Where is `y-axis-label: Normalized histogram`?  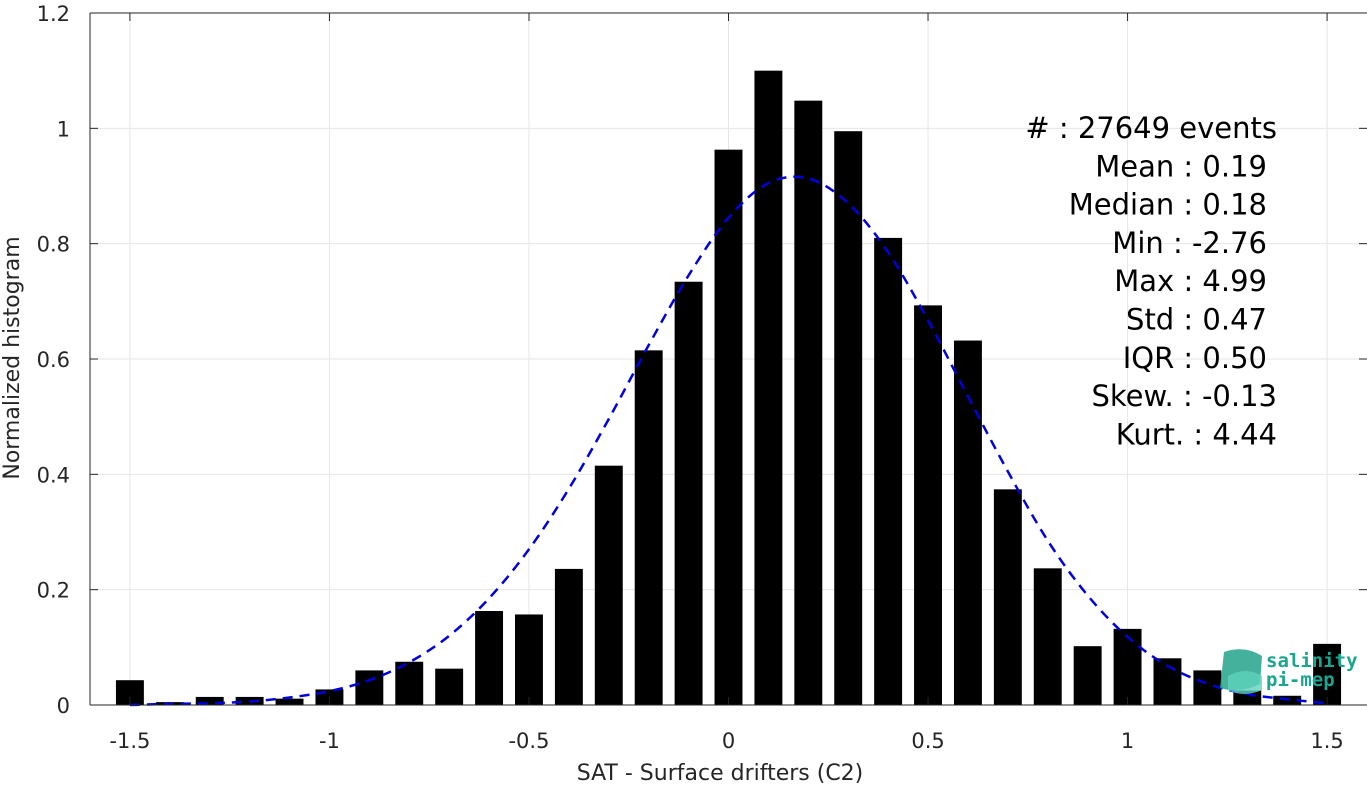
y-axis-label: Normalized histogram is located at coordinates (12, 357).